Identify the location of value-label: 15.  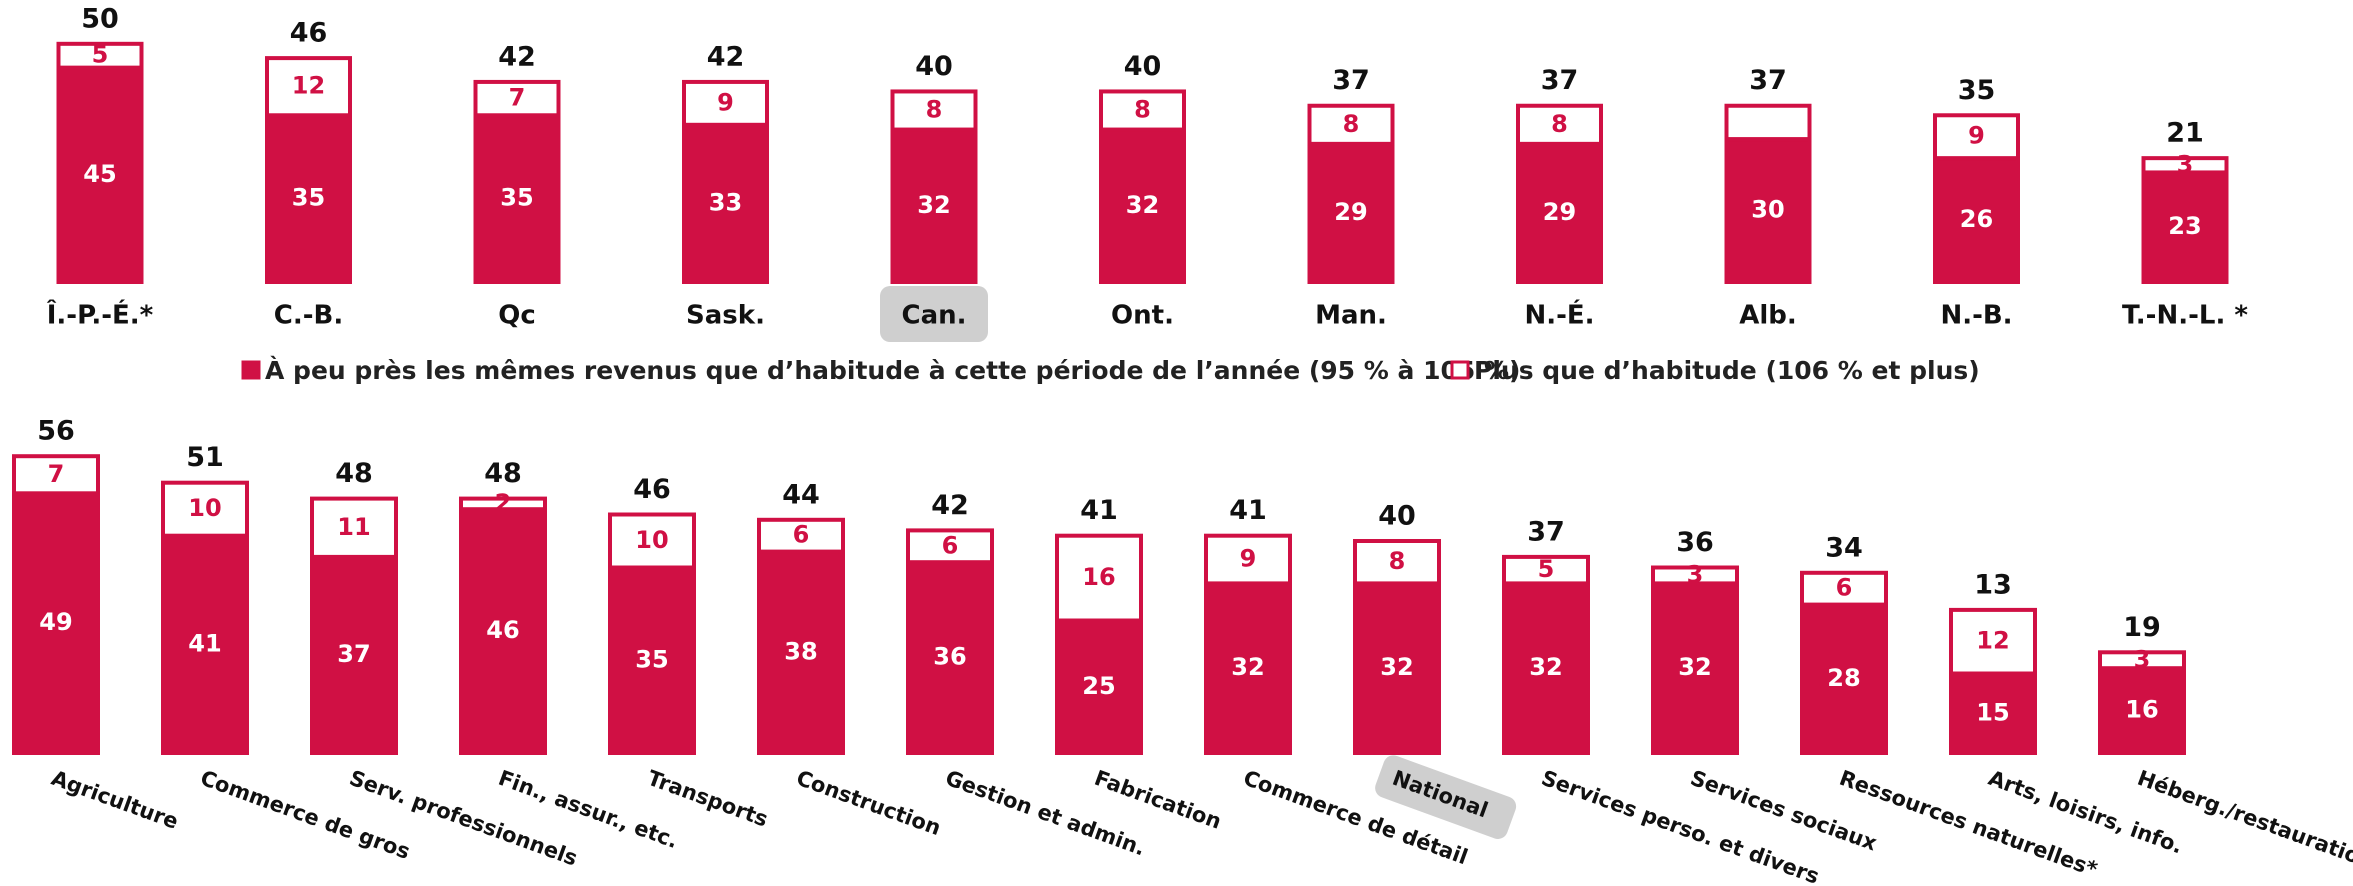
(1992, 712).